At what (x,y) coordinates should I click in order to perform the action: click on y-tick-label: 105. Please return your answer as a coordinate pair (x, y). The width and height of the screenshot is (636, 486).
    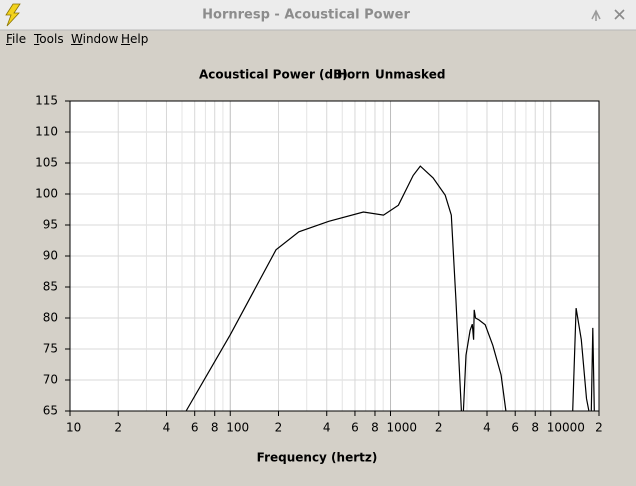
    Looking at the image, I should click on (46, 163).